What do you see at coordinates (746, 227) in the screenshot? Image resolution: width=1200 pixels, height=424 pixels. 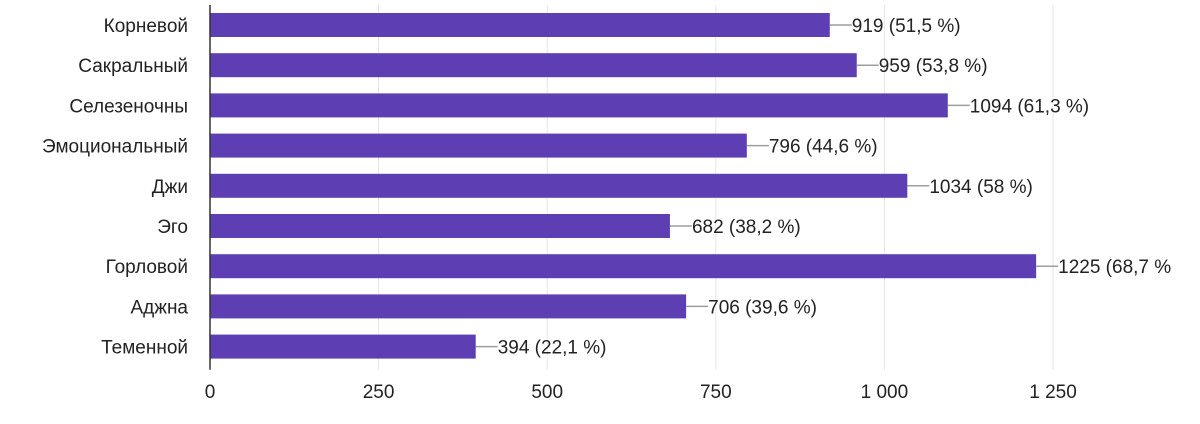 I see `data-label: 682 (38,2 %)` at bounding box center [746, 227].